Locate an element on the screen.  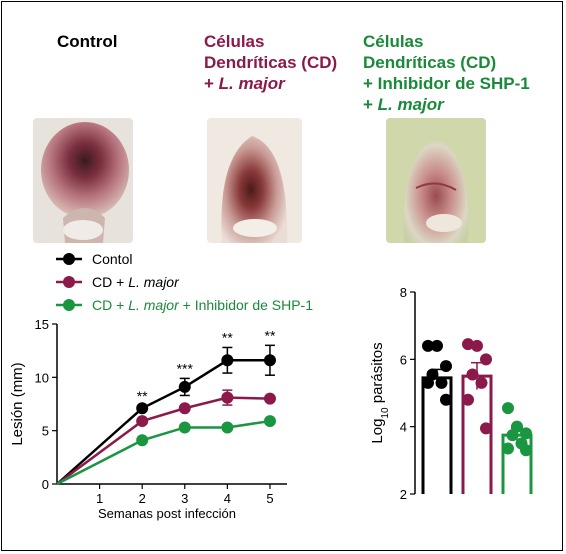
y-tick-label: 4 is located at coordinates (403, 427).